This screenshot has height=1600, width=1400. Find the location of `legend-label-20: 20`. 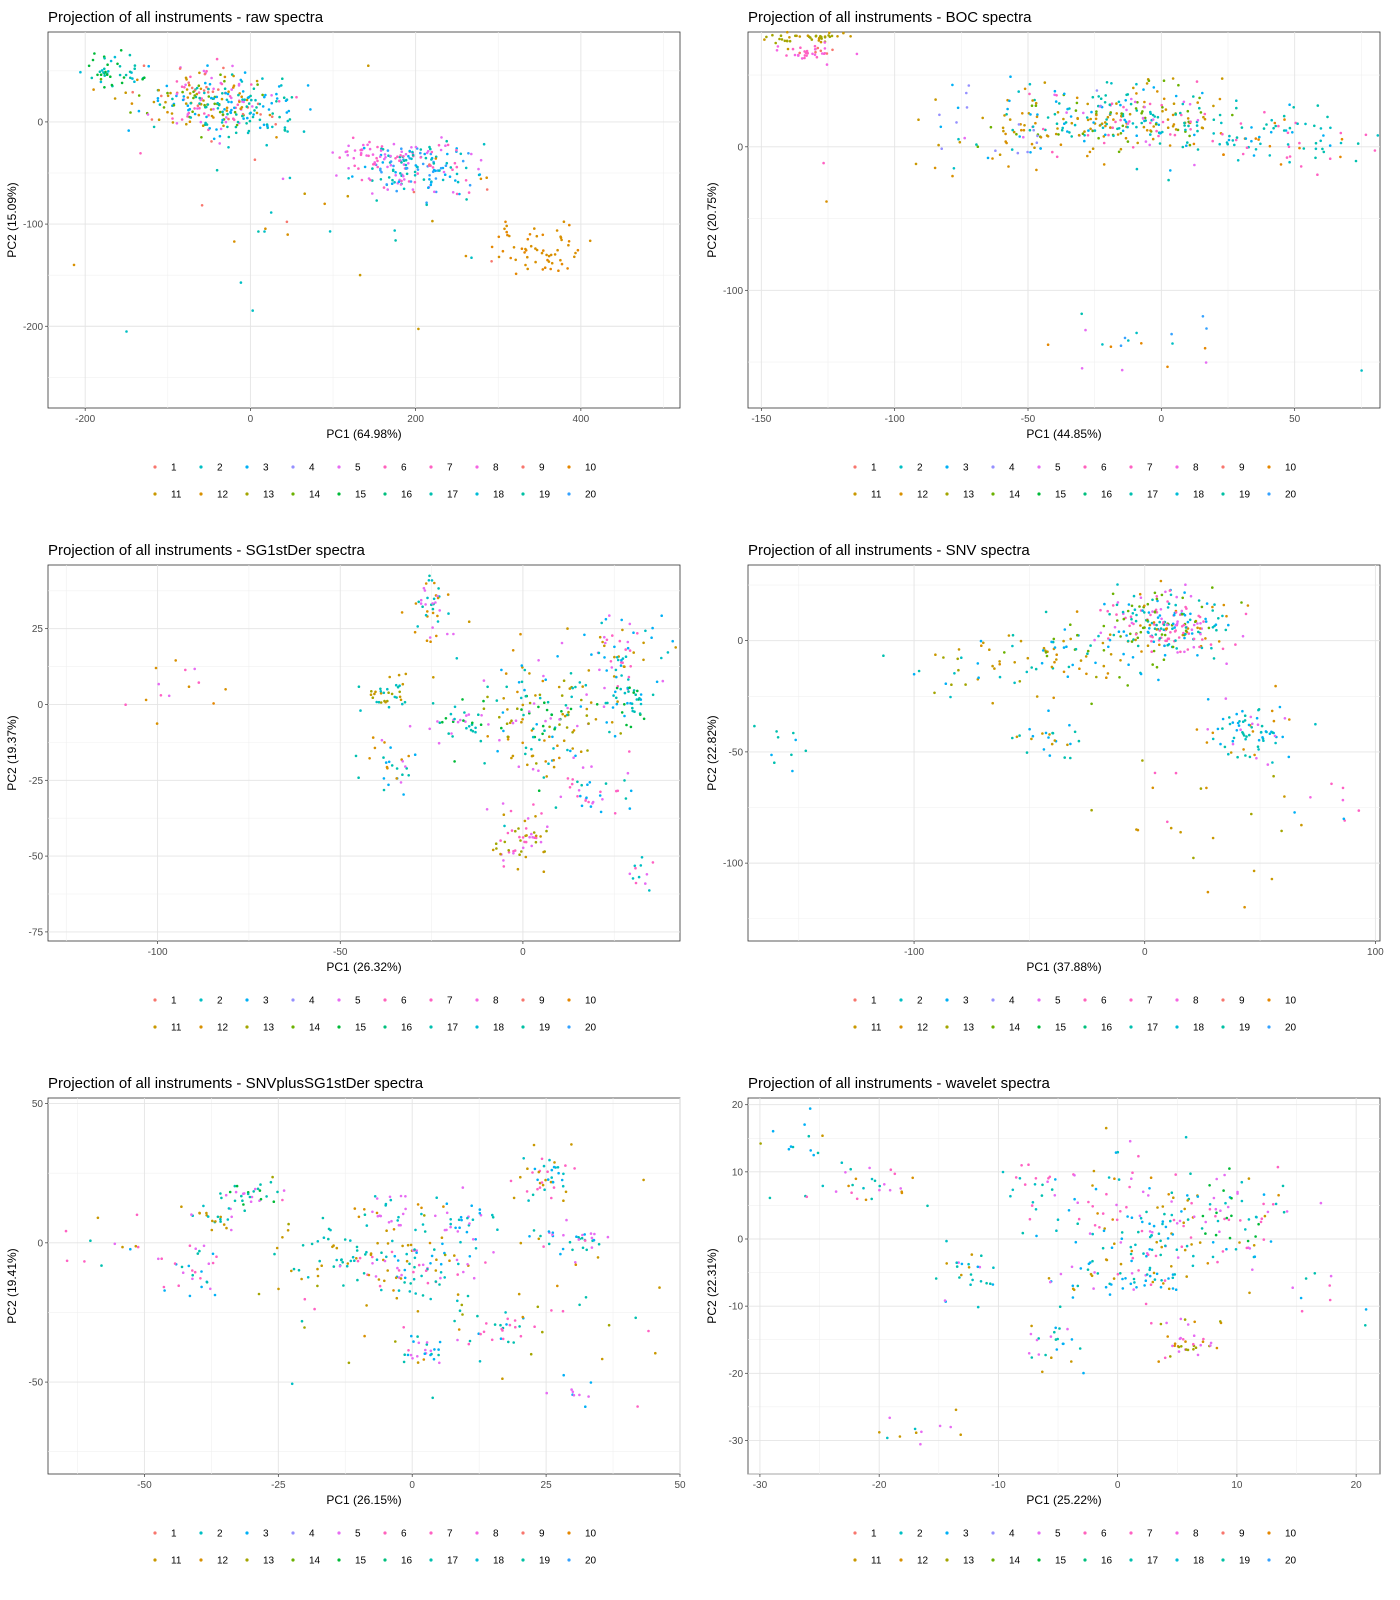

legend-label-20: 20 is located at coordinates (1291, 495).